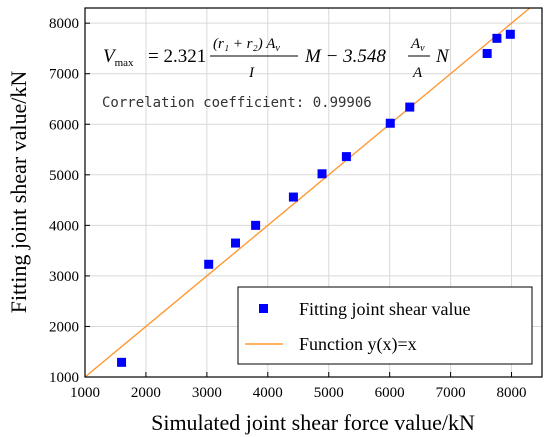 Image resolution: width=550 pixels, height=437 pixels. I want to click on y-tick-label: 1000, so click(64, 378).